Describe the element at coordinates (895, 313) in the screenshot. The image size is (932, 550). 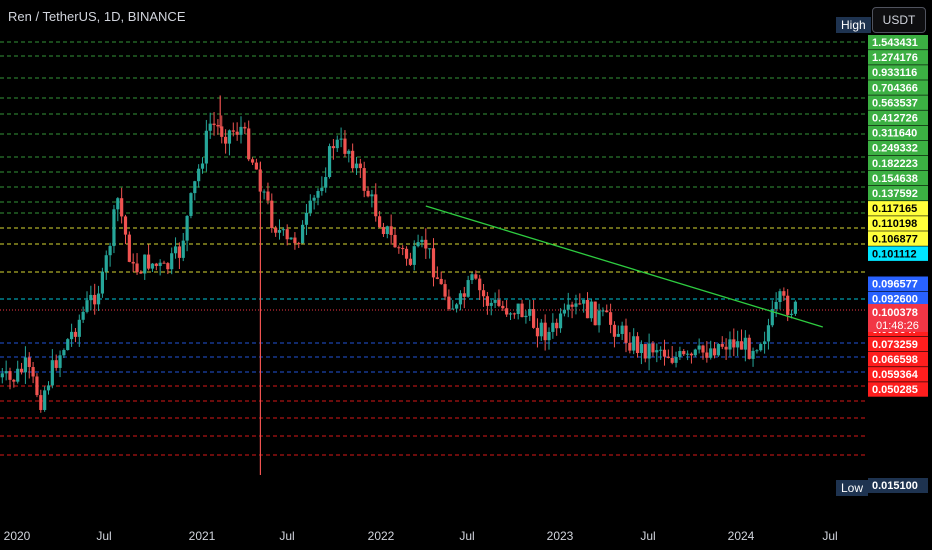
I see `current-price-label: 0.100378` at that location.